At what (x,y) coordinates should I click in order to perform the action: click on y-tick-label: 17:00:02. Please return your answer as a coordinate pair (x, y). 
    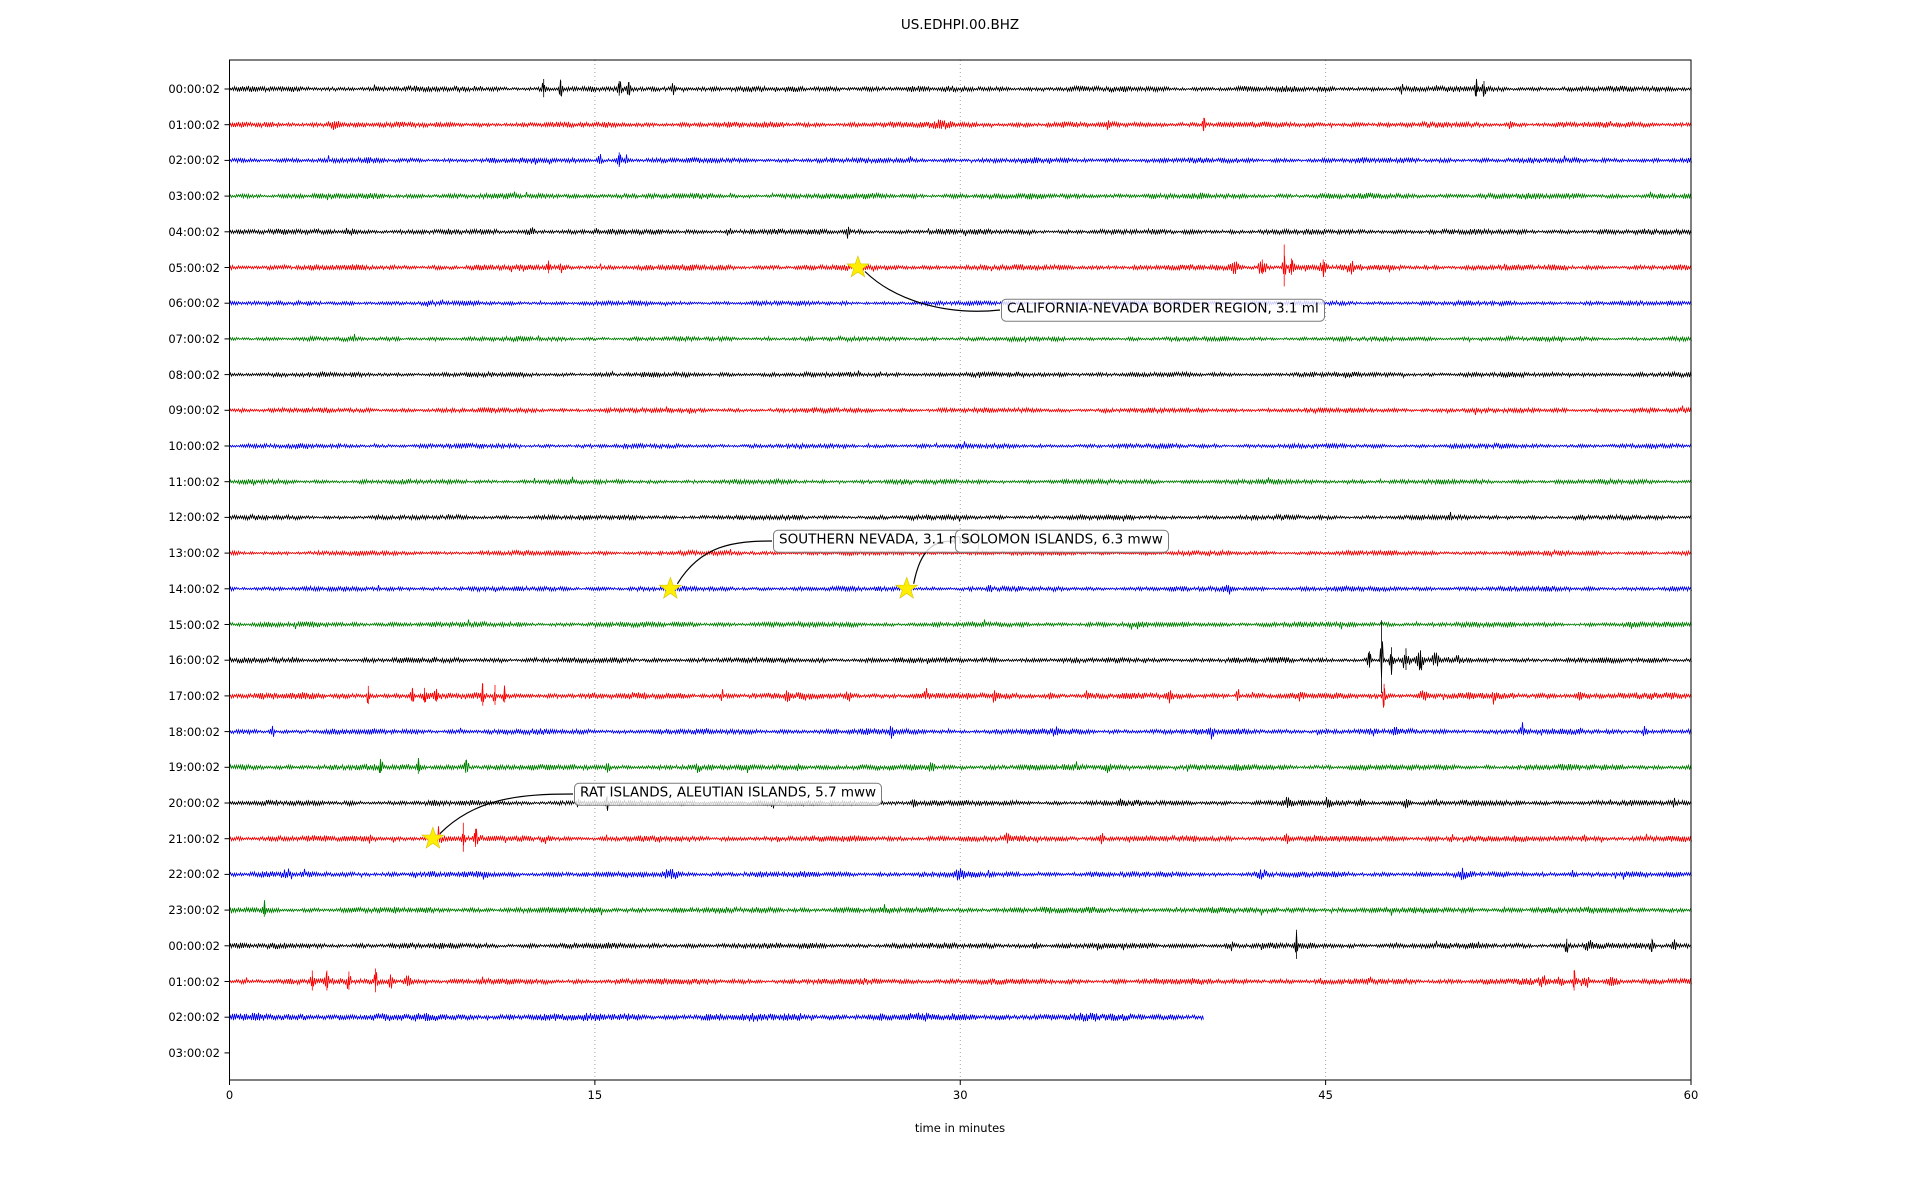
    Looking at the image, I should click on (194, 695).